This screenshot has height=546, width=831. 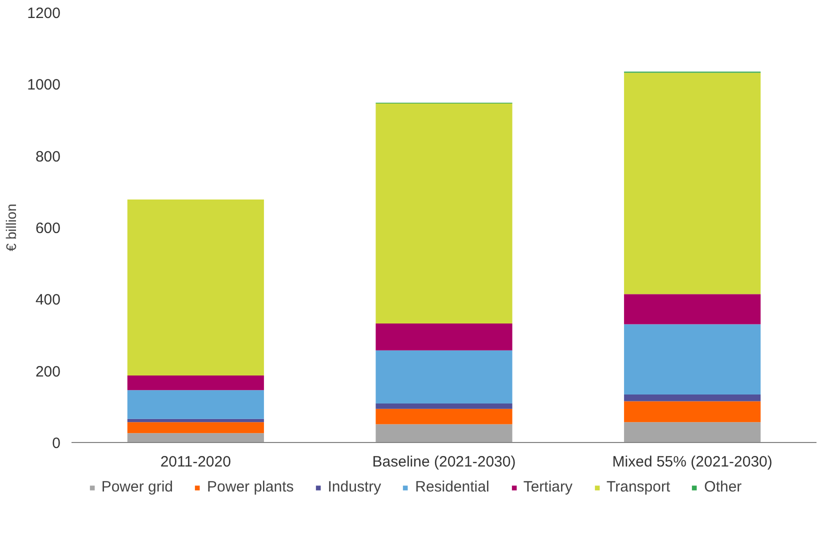 I want to click on legend-label: Transport, so click(x=638, y=487).